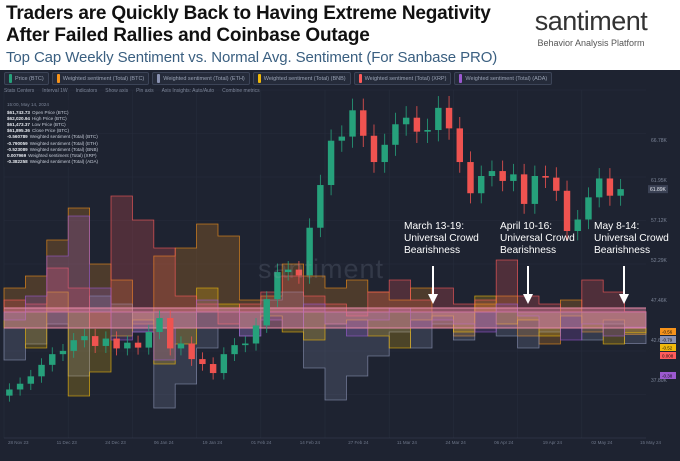 The height and width of the screenshot is (461, 680). What do you see at coordinates (503, 78) in the screenshot?
I see `legend-chip: Weighted sentiment (Total) (ADA)` at bounding box center [503, 78].